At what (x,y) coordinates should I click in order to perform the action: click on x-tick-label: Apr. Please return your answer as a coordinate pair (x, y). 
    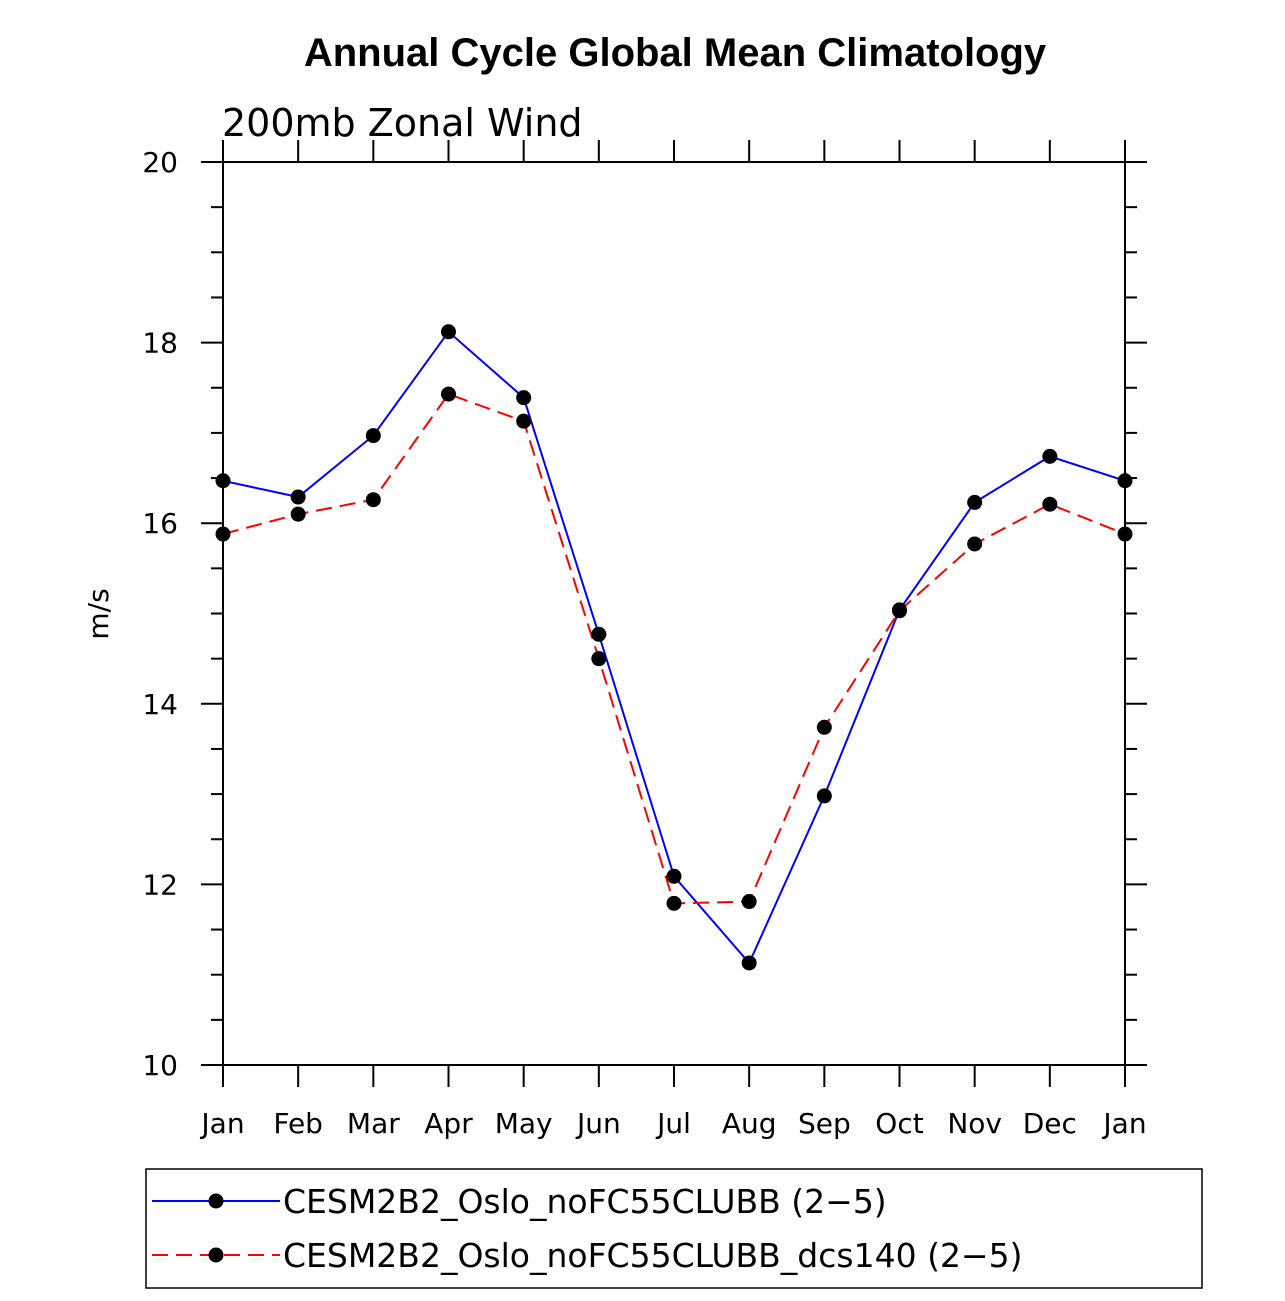
    Looking at the image, I should click on (448, 1123).